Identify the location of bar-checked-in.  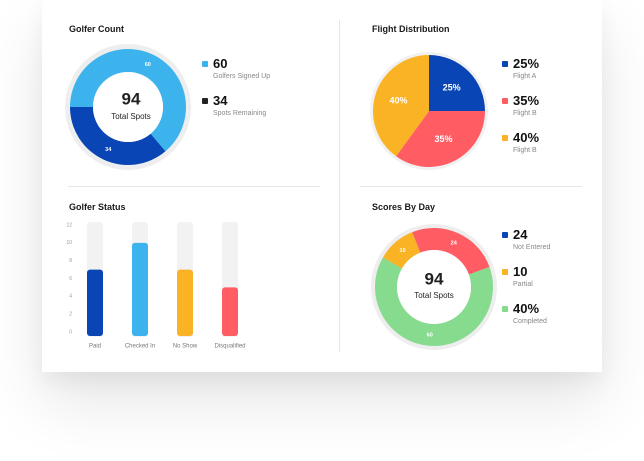
(140, 289).